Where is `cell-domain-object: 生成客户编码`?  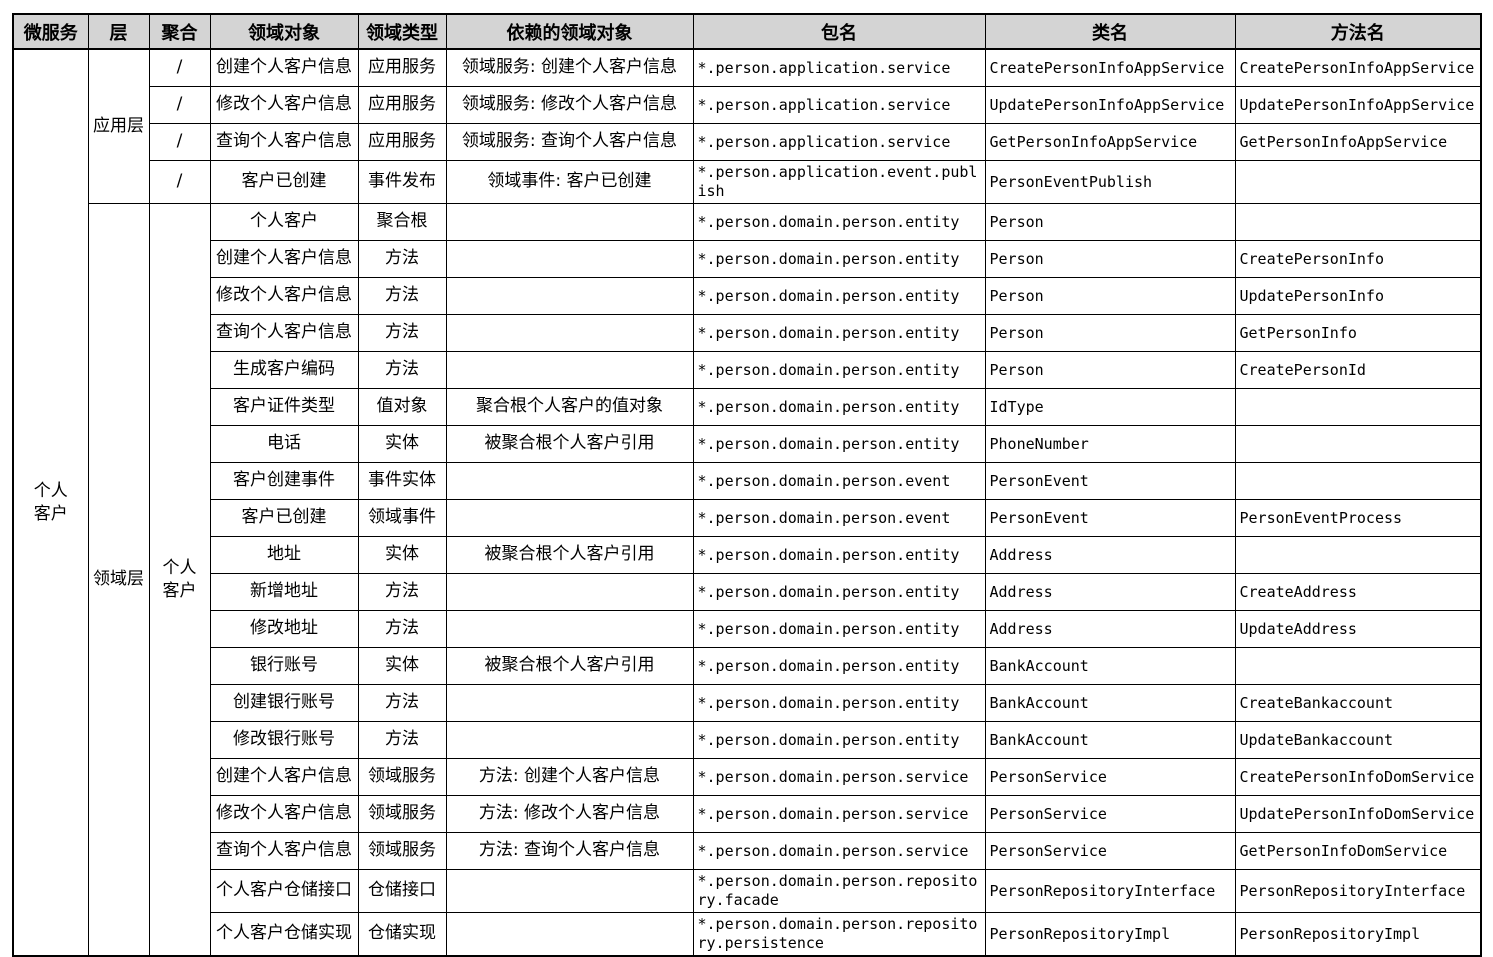 cell-domain-object: 生成客户编码 is located at coordinates (284, 370).